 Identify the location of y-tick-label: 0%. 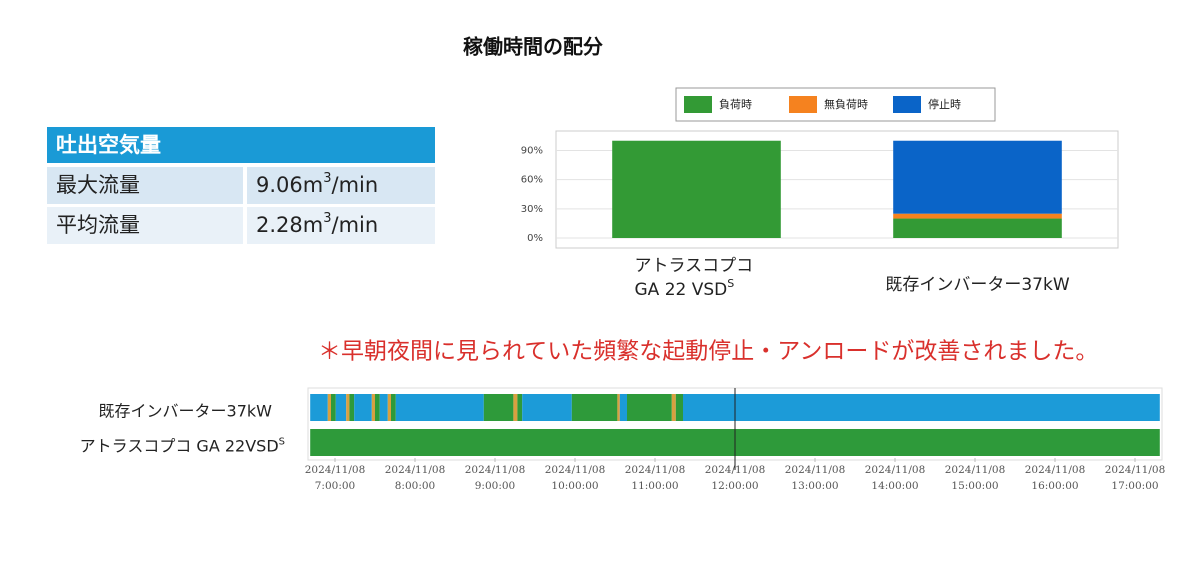
(535, 238).